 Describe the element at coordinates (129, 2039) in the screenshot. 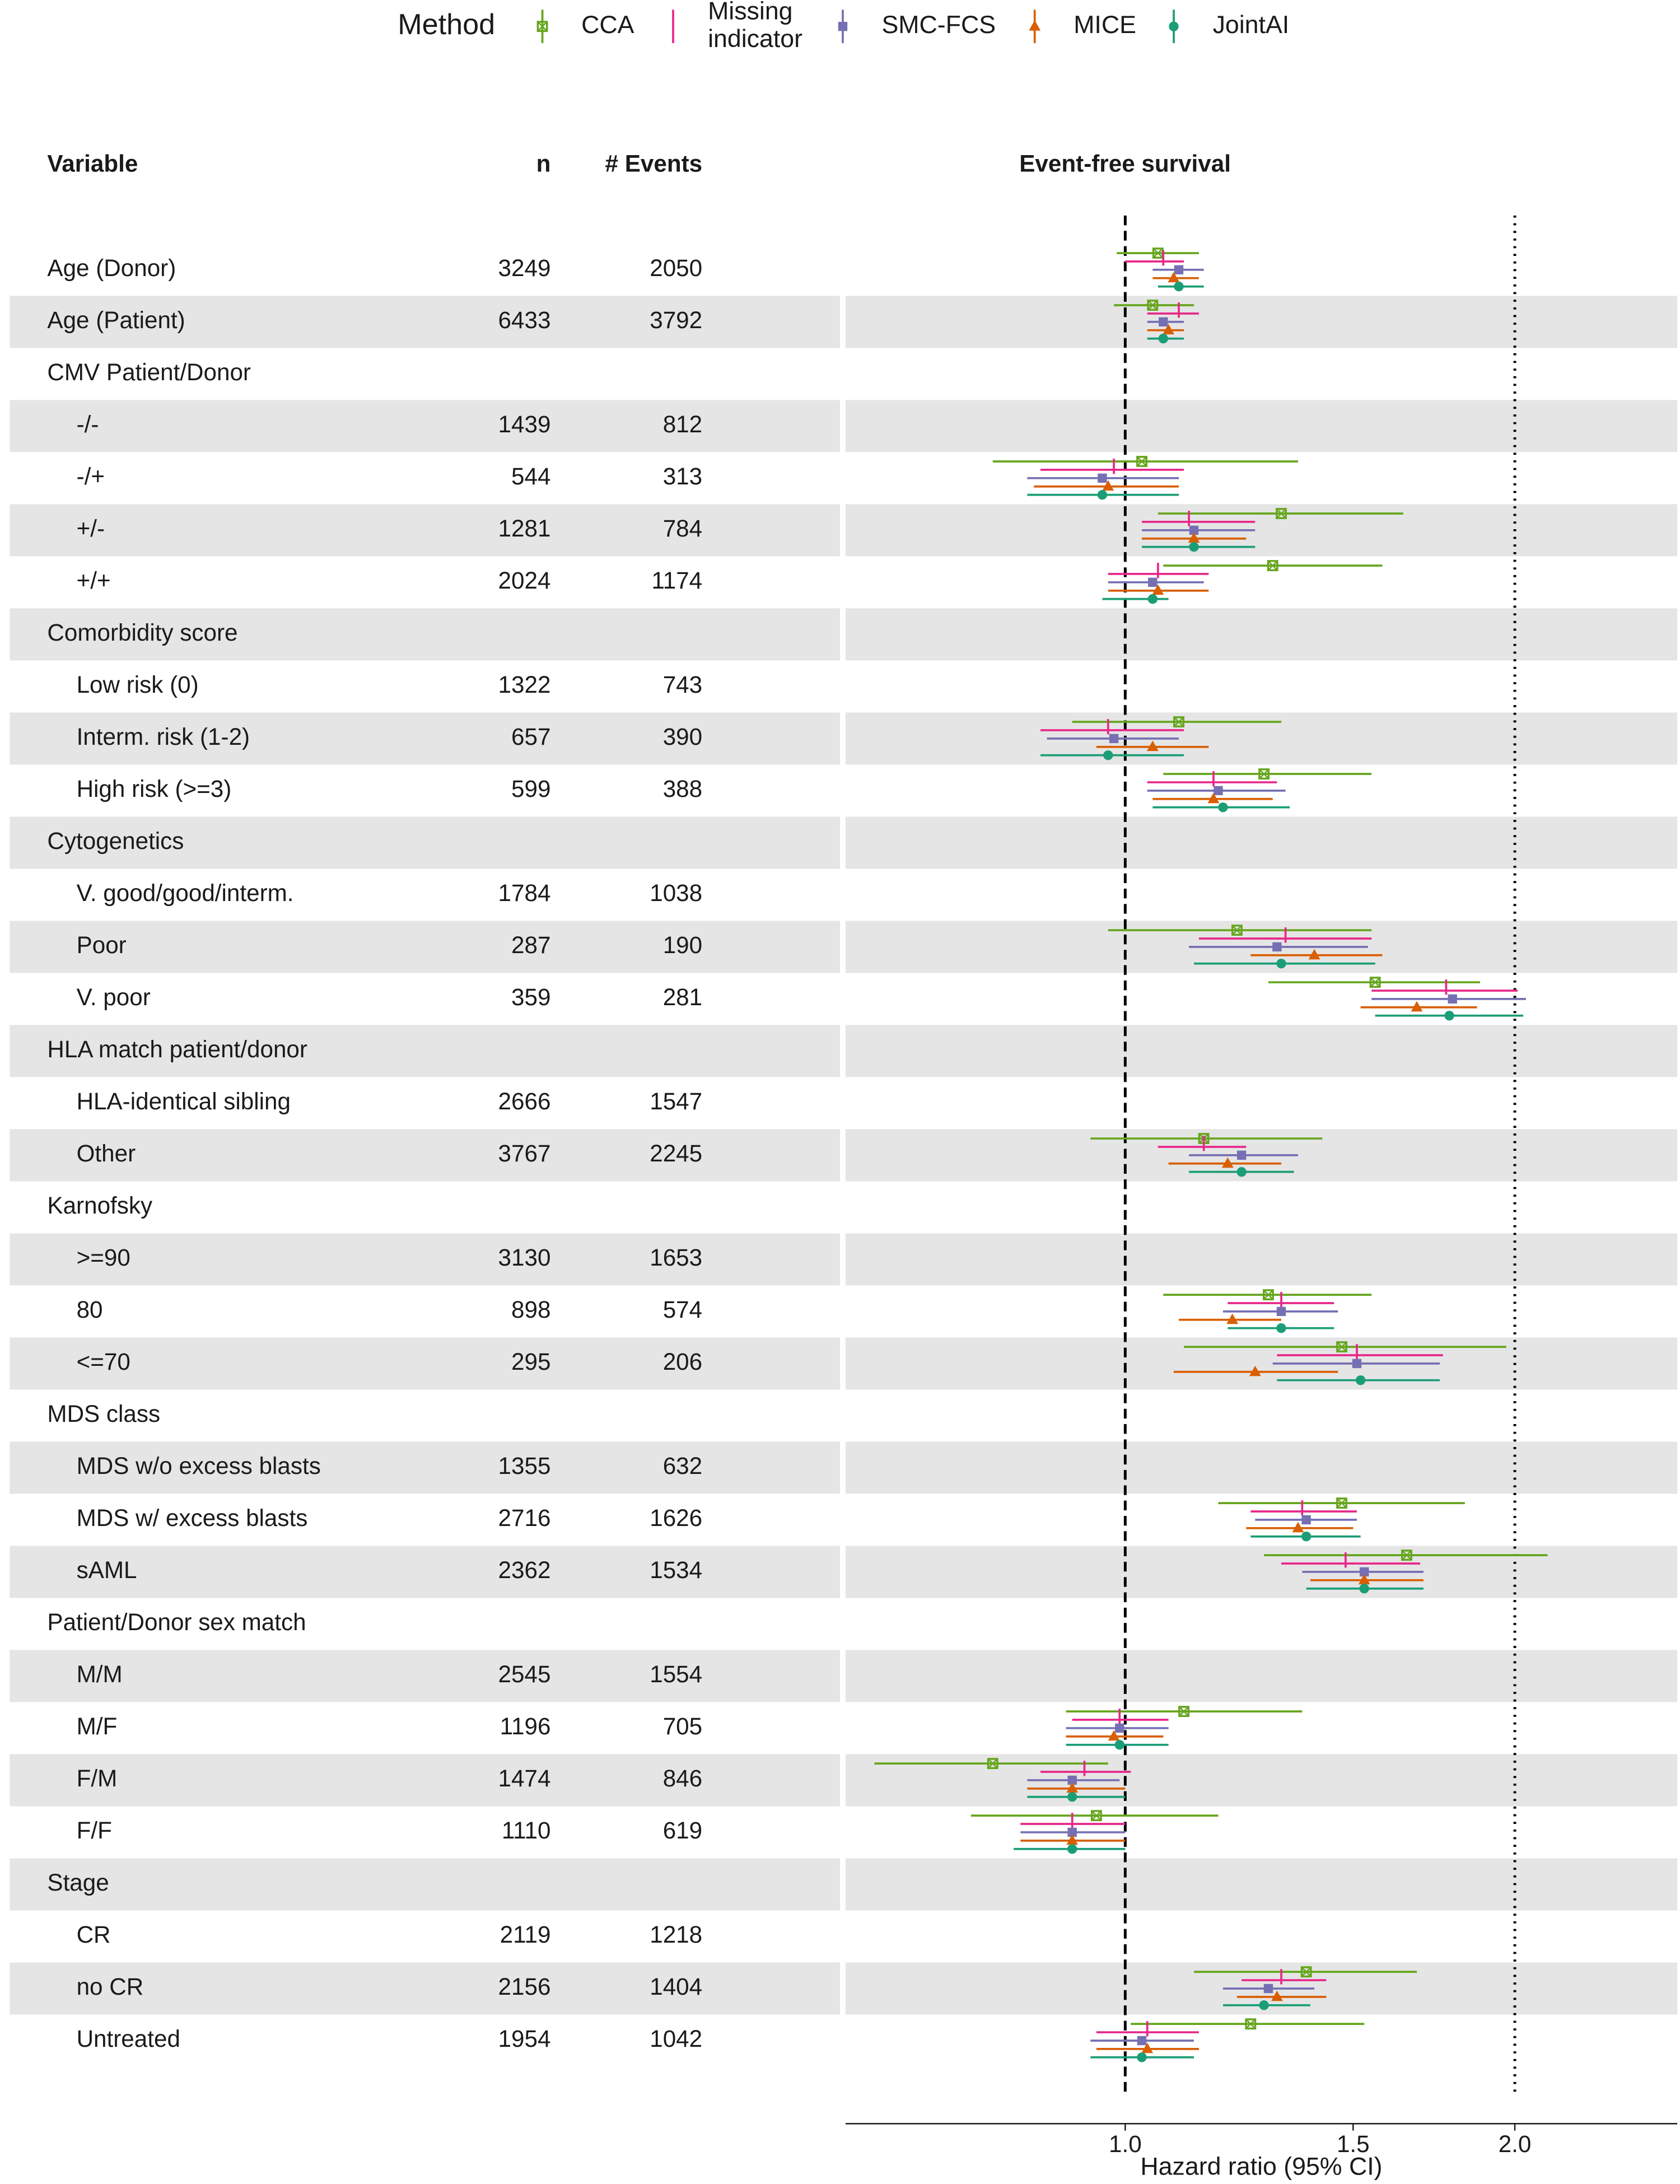

I see `row-label: Untreated` at that location.